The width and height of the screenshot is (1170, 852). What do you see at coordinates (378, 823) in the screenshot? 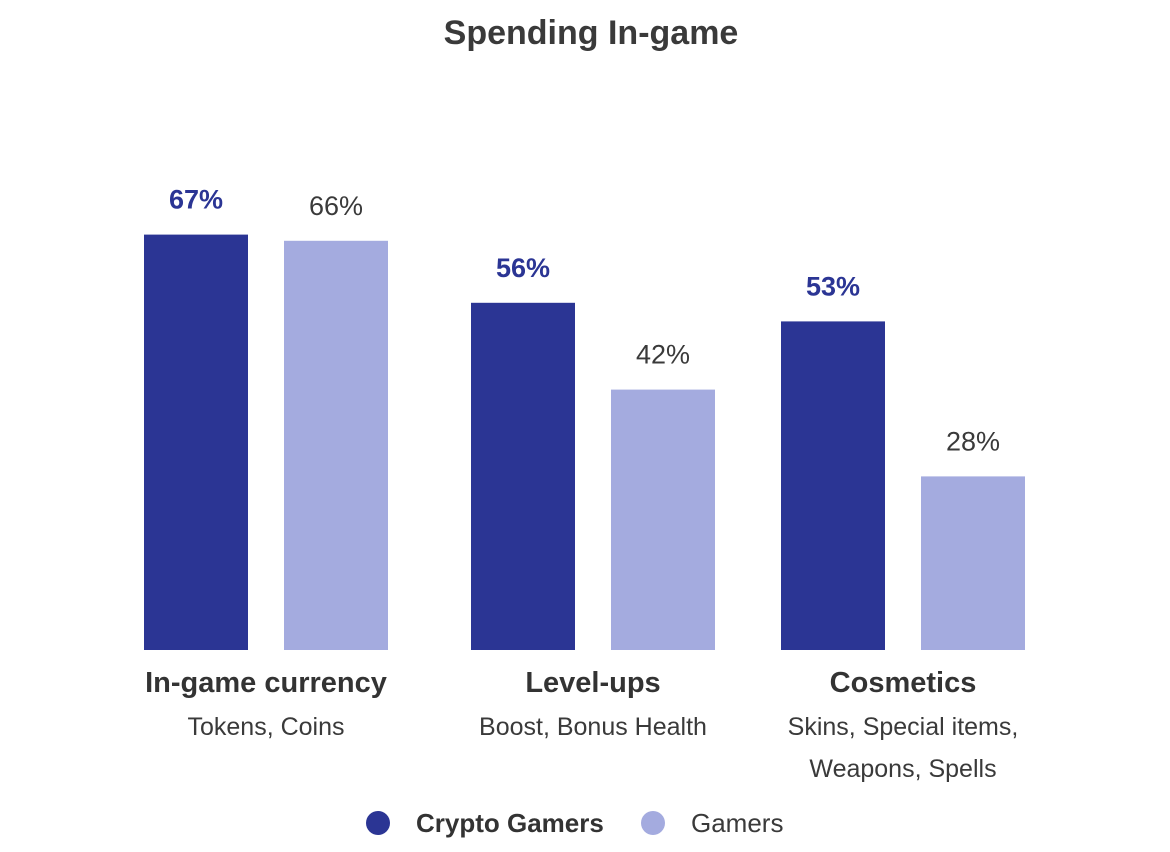
I see `legend-swatch-crypto-gamers` at bounding box center [378, 823].